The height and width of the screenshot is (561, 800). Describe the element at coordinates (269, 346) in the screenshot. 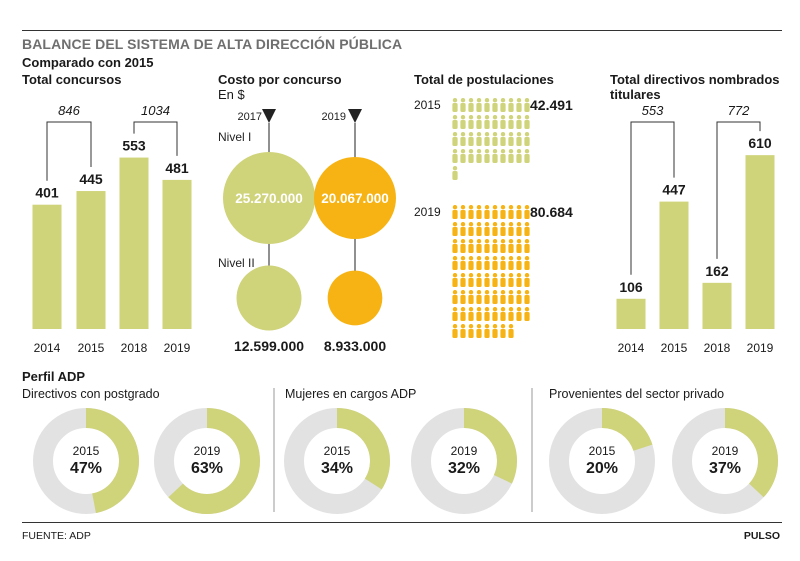

I see `bubble-label-2-2017: 12.599.000` at that location.